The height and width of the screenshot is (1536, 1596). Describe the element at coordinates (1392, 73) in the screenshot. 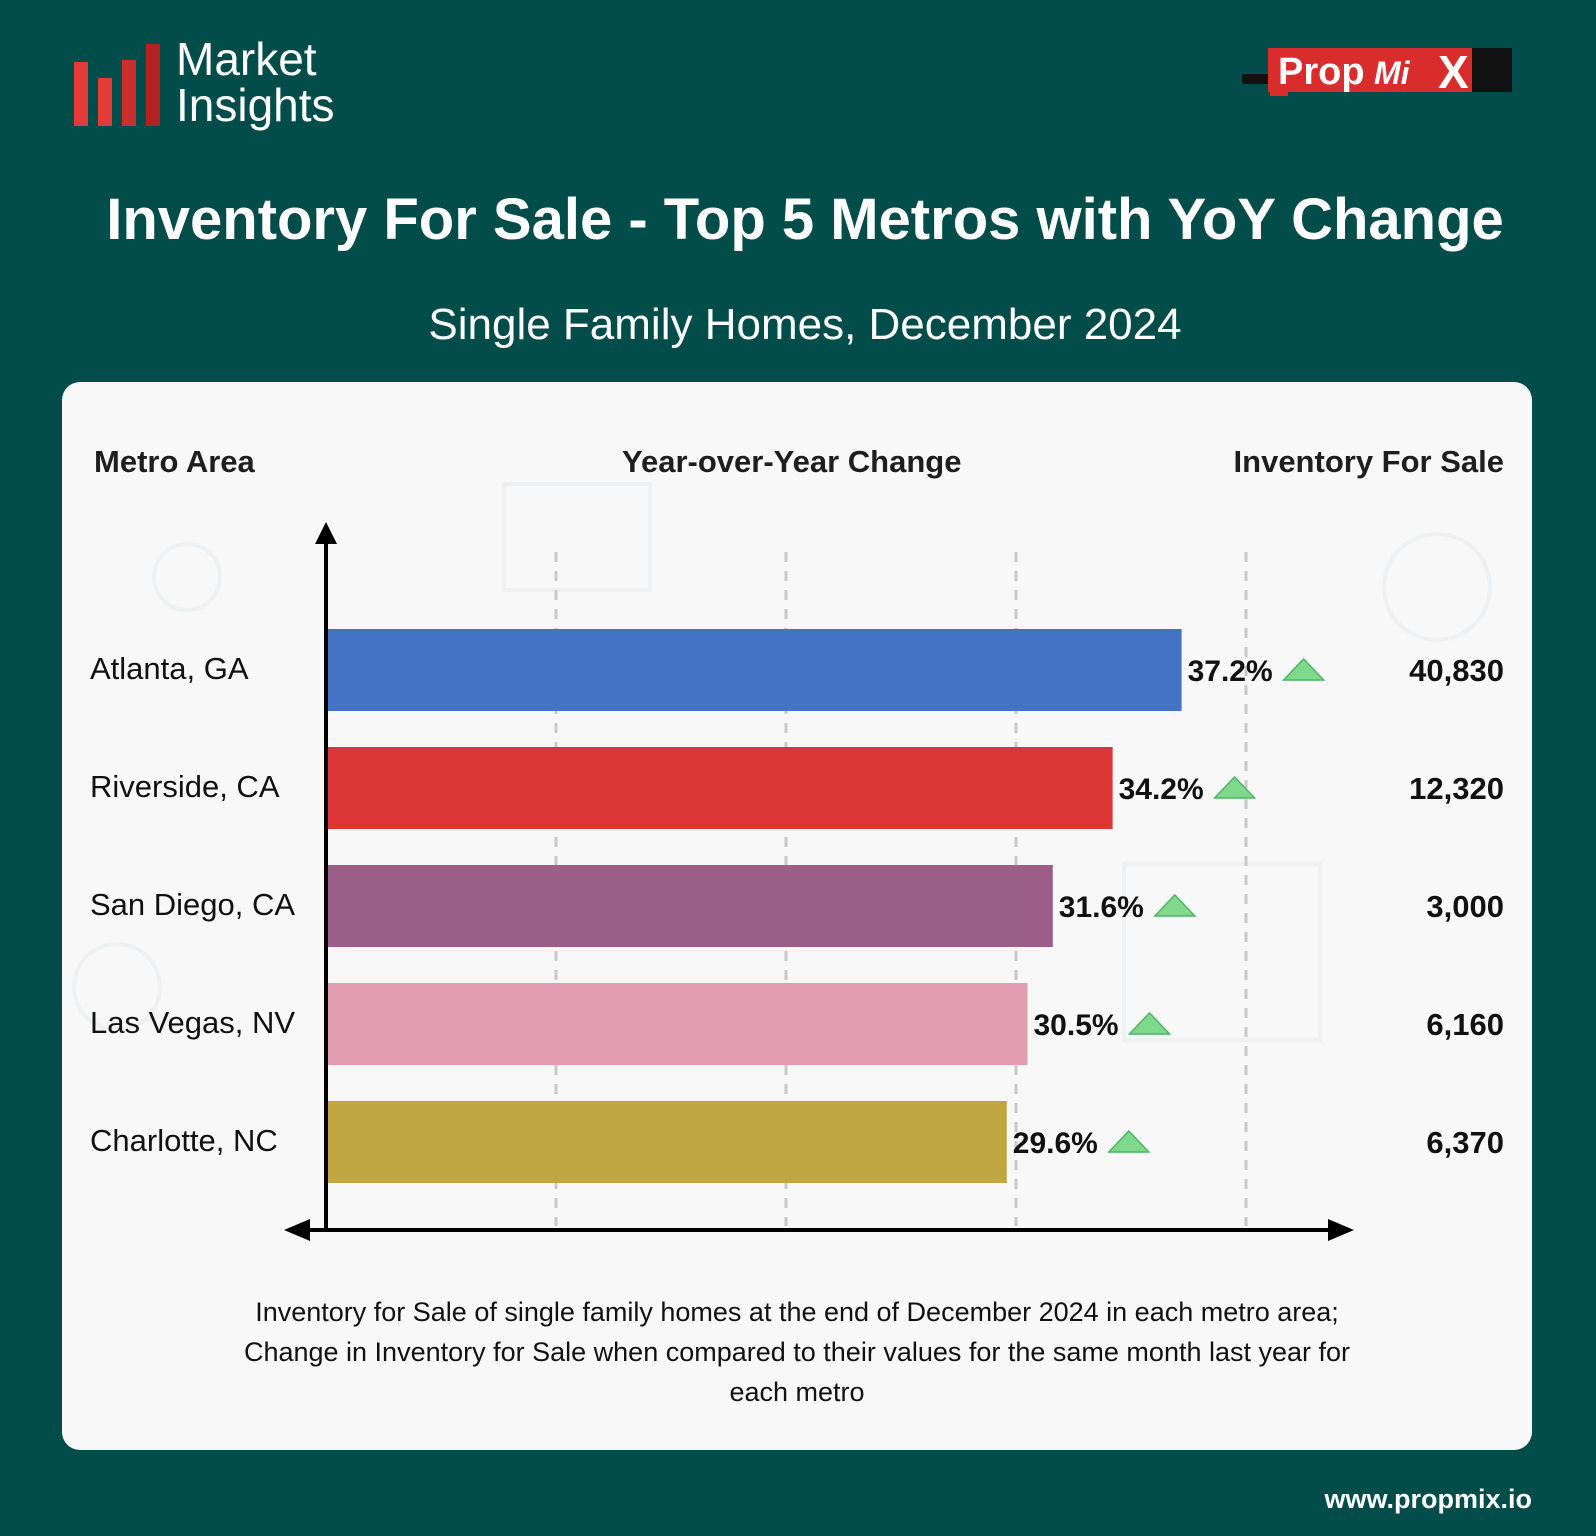

I see `propmix-logo-mi: Mi` at that location.